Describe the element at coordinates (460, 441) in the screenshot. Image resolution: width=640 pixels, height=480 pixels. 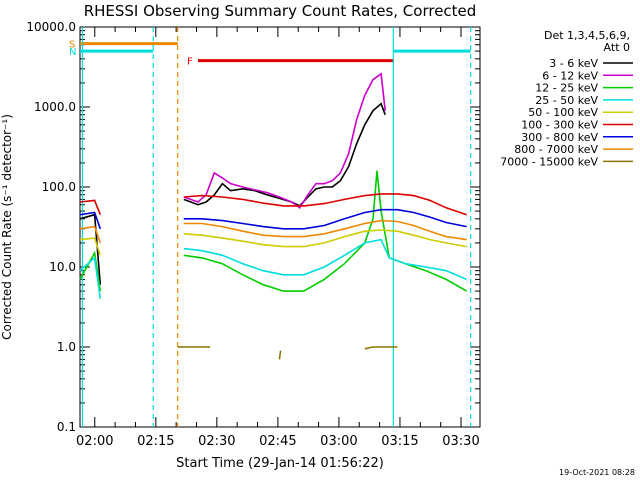
I see `x-tick-label: 03:30` at that location.